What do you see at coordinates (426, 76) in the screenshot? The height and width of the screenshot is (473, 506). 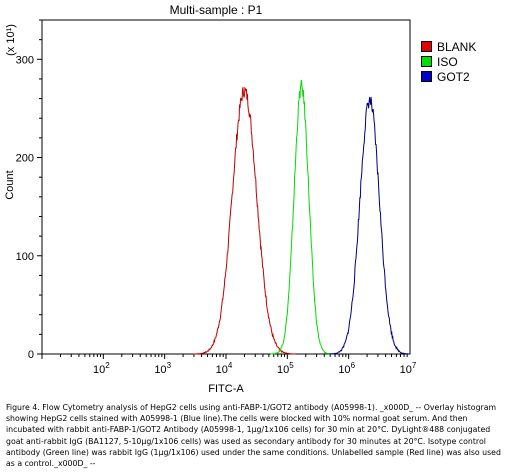 I see `legend-swatch-got2` at bounding box center [426, 76].